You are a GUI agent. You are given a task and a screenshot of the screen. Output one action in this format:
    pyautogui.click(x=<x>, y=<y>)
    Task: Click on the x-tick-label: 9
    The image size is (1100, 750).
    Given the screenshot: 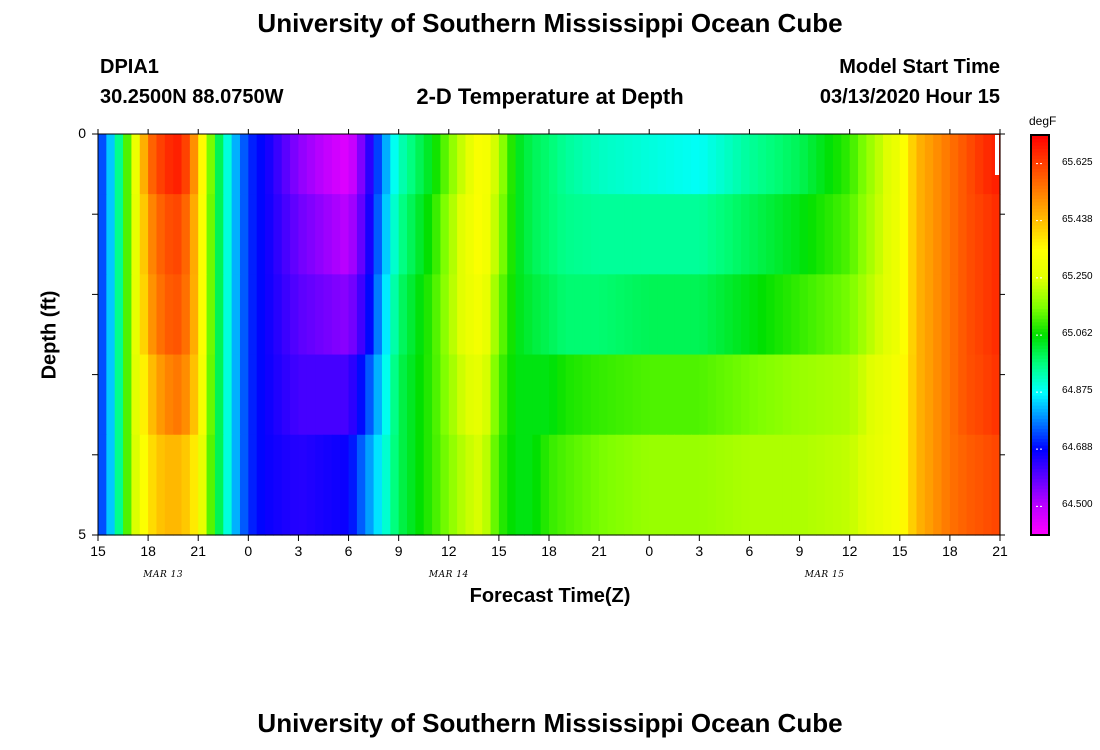 What is the action you would take?
    pyautogui.click(x=799, y=551)
    